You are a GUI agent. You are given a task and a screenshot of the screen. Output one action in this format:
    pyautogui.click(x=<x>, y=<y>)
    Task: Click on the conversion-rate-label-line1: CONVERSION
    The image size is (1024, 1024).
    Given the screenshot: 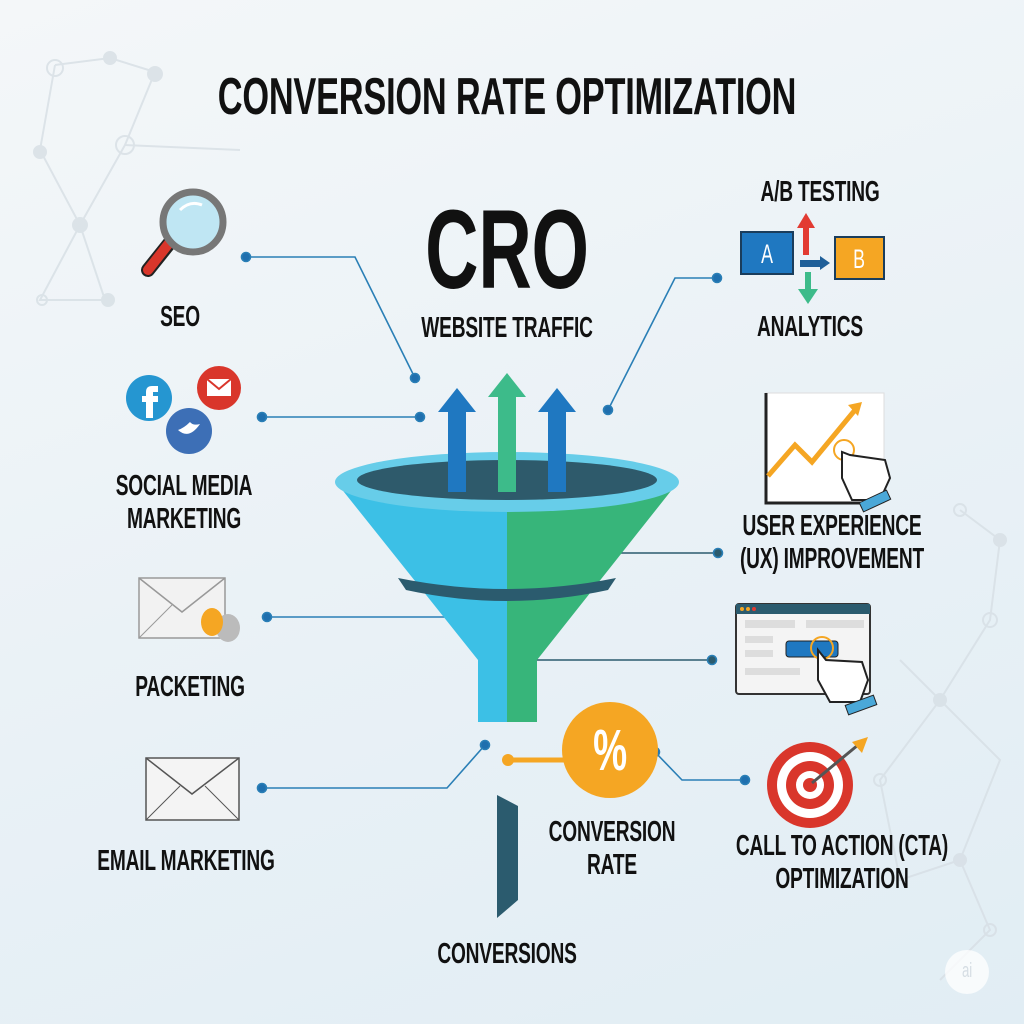 What is the action you would take?
    pyautogui.click(x=612, y=832)
    